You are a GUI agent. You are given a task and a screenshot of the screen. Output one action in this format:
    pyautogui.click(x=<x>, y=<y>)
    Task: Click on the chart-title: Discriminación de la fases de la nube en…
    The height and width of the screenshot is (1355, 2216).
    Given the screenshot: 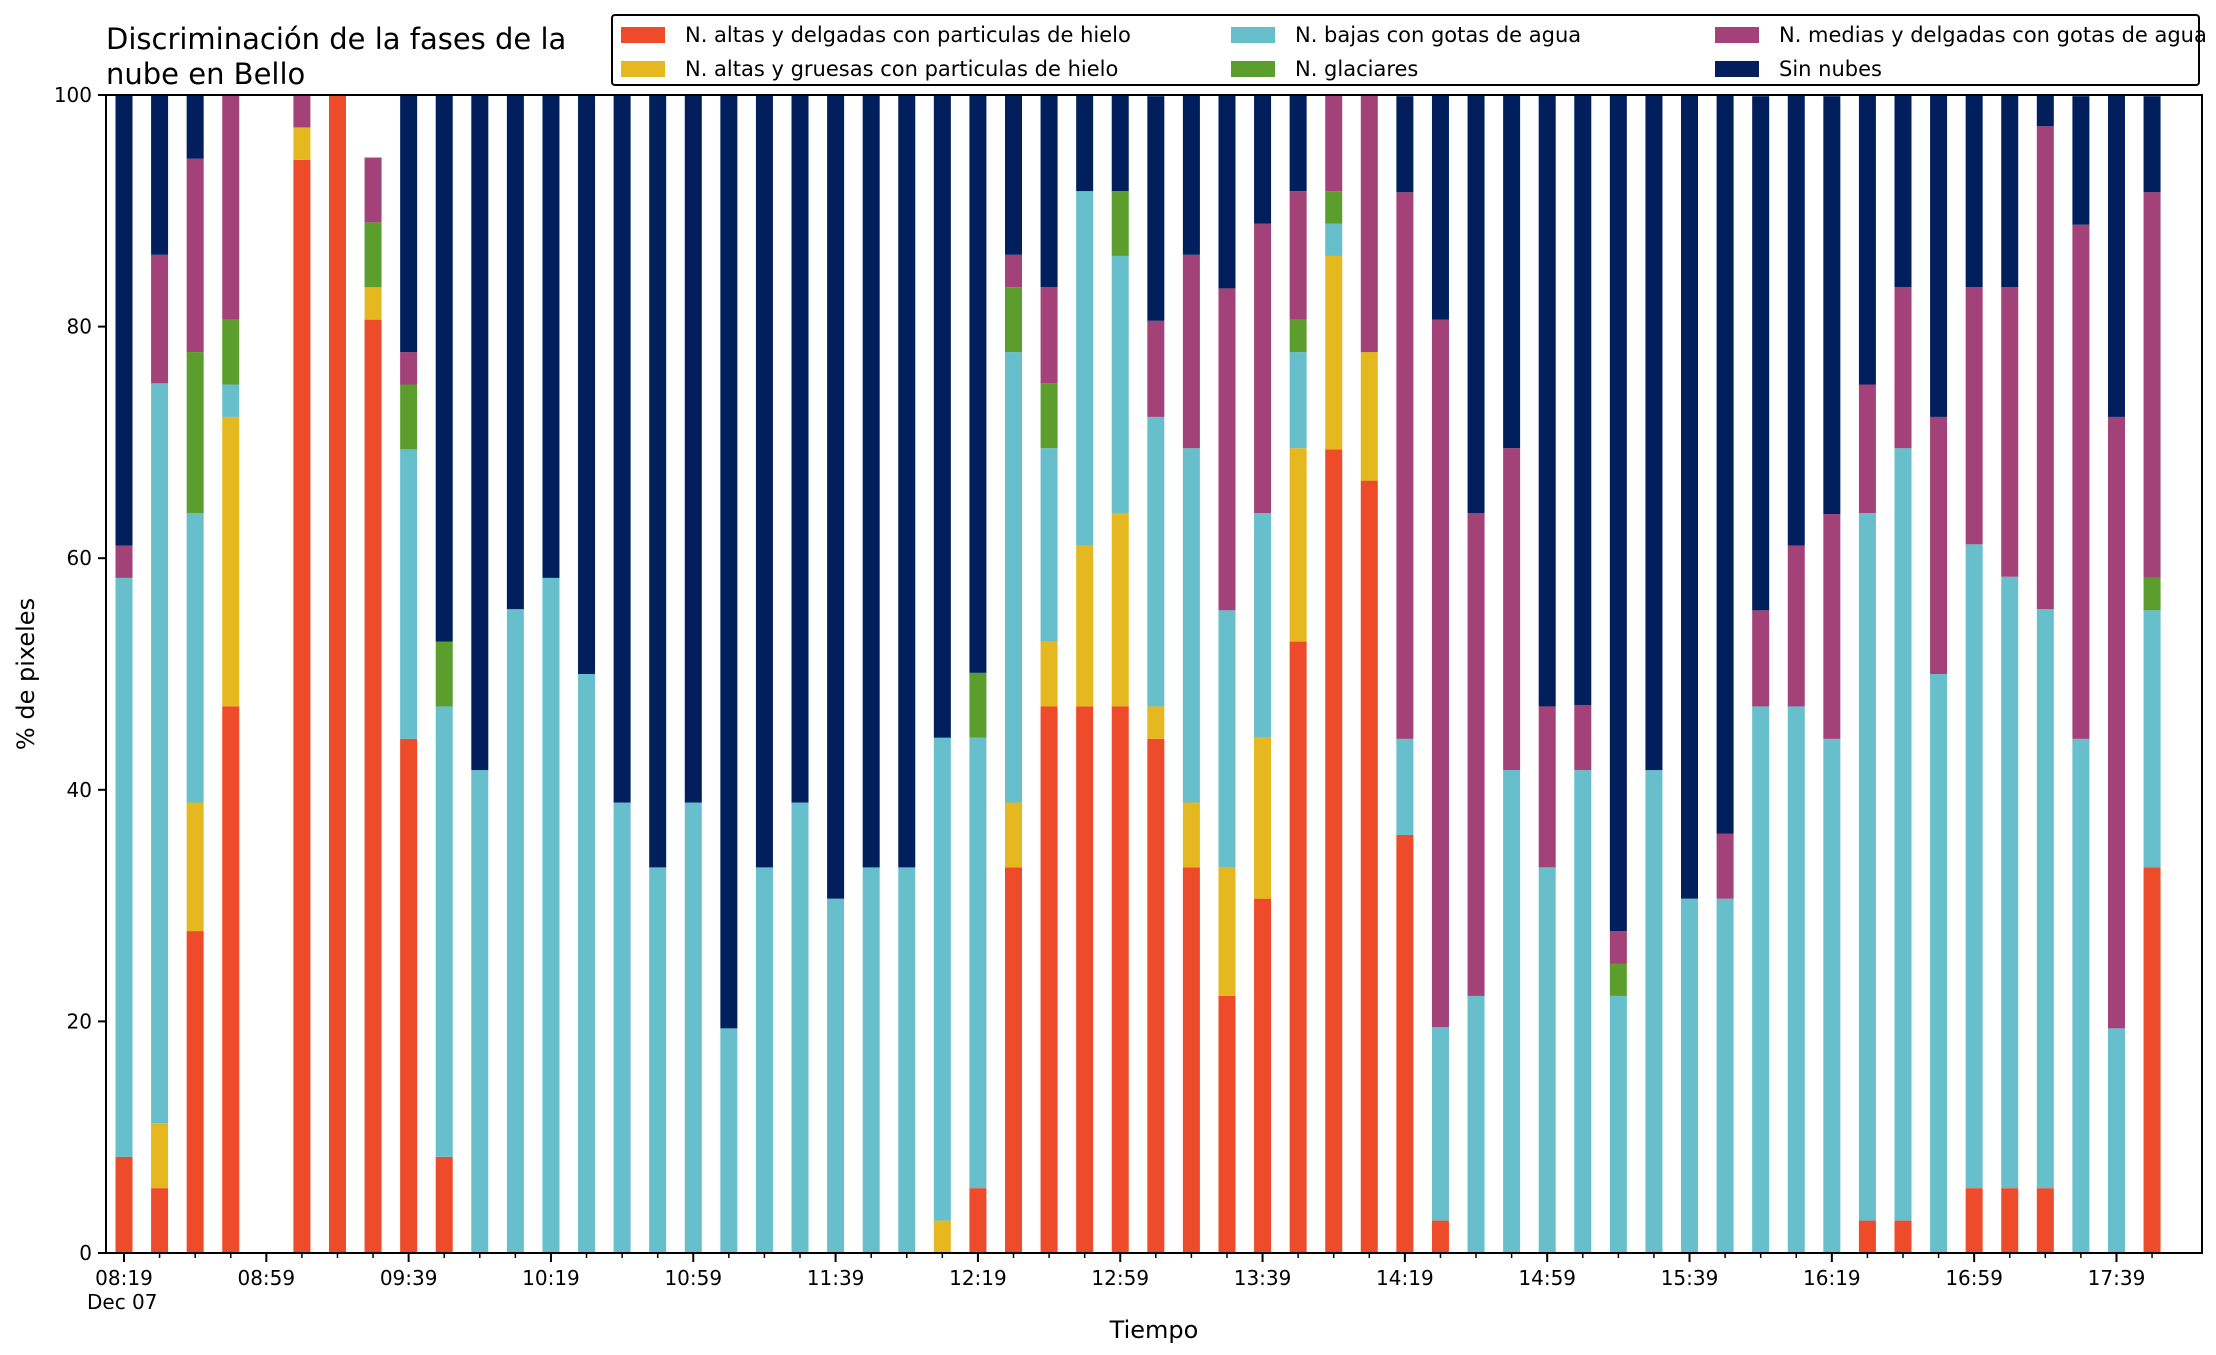 What is the action you would take?
    pyautogui.click(x=336, y=56)
    